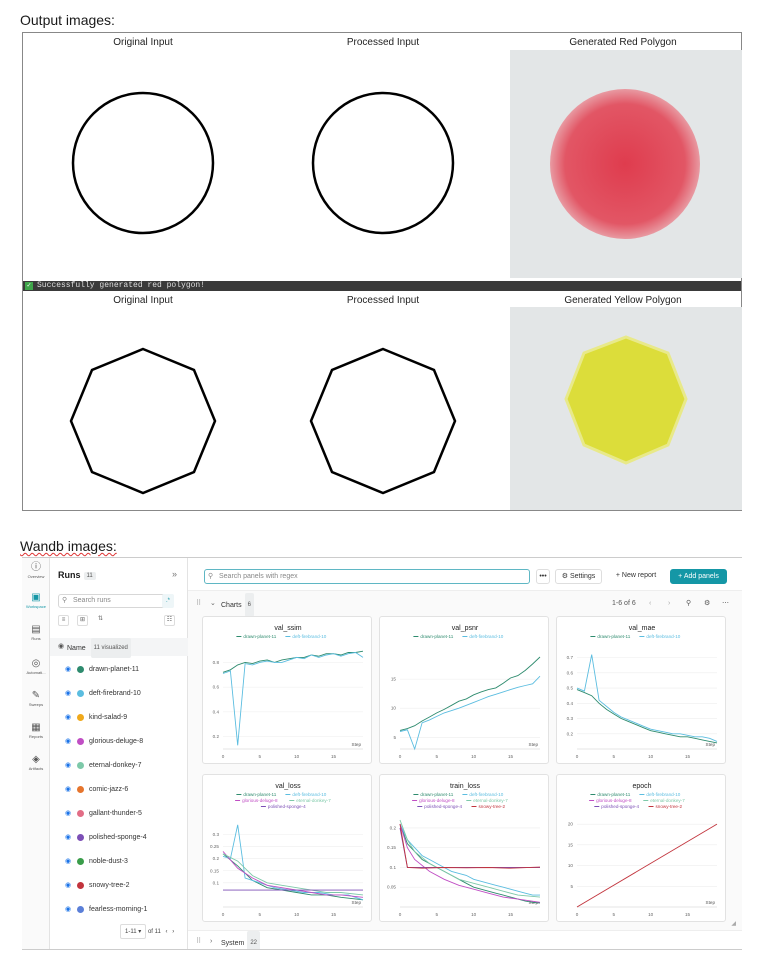 This screenshot has height=974, width=768. I want to click on rail-workspace: ▣ Workspace, so click(36, 601).